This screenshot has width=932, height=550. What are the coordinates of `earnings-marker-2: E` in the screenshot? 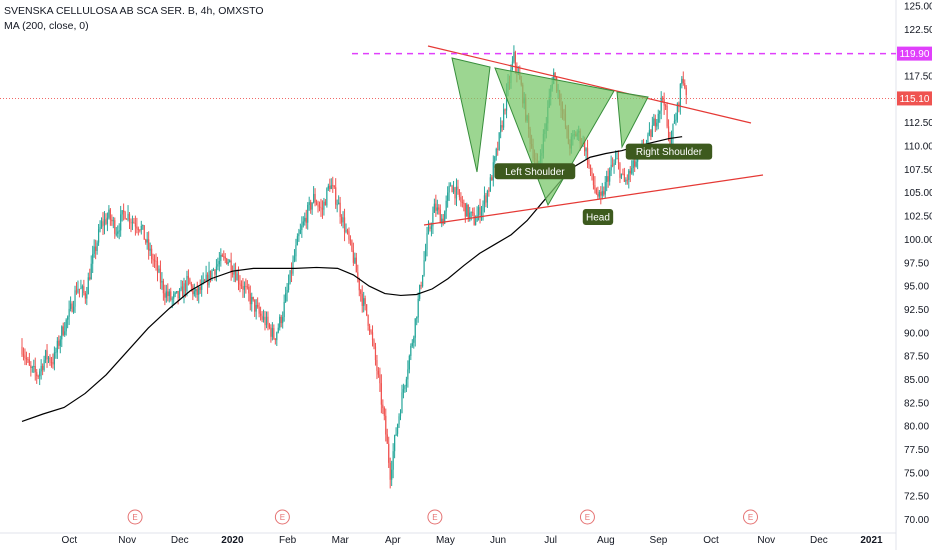 It's located at (435, 517).